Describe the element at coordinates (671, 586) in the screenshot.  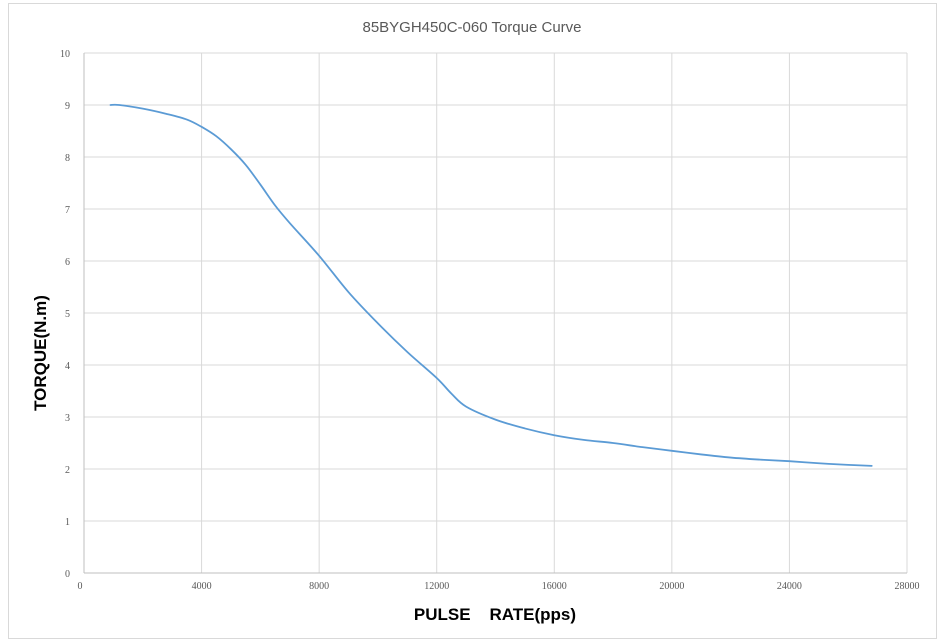
I see `x-tick-label: 20000` at that location.